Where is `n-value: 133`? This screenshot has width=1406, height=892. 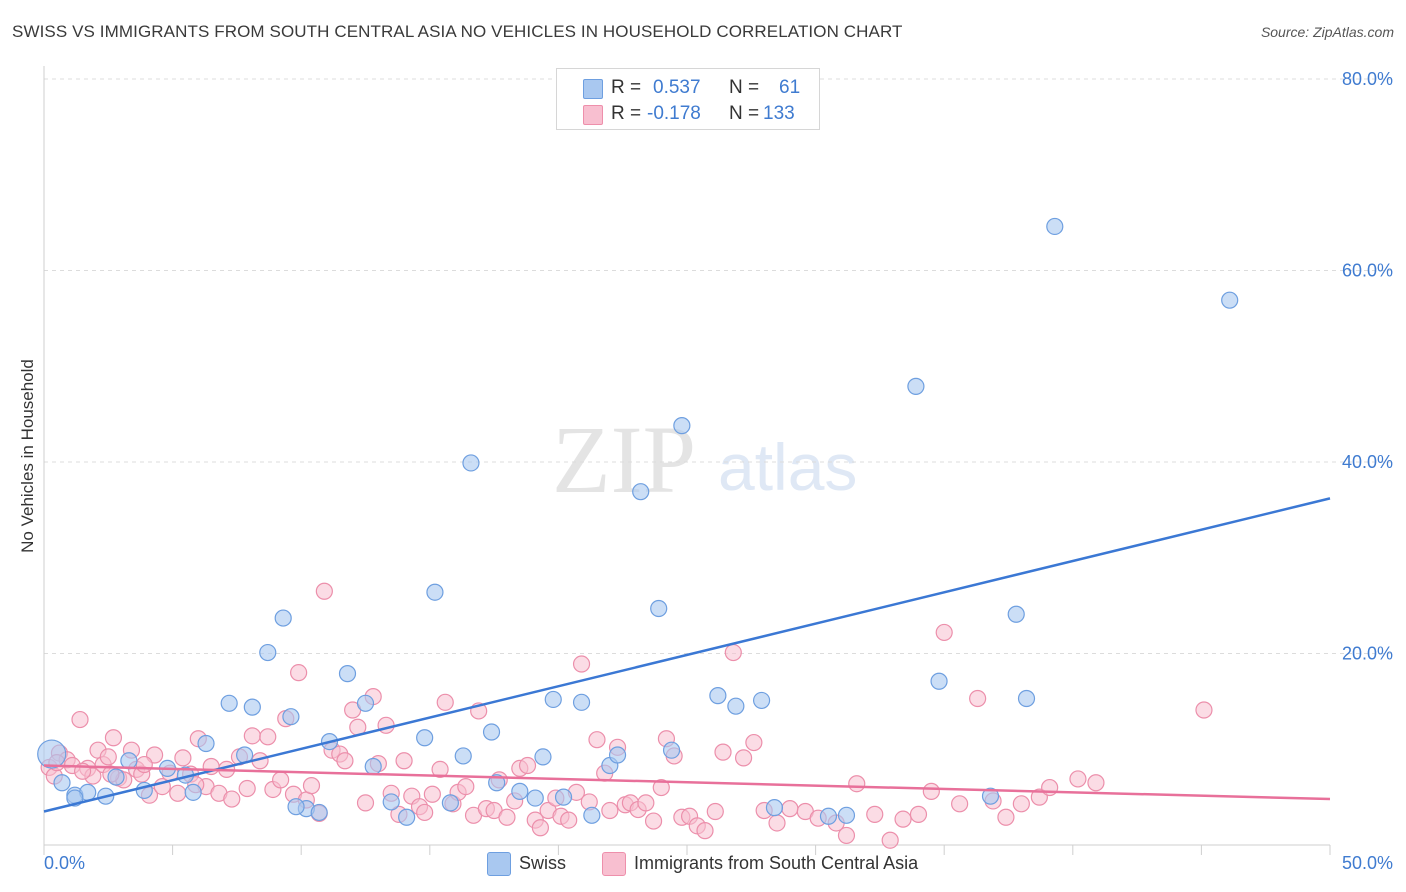 n-value: 133 is located at coordinates (779, 113).